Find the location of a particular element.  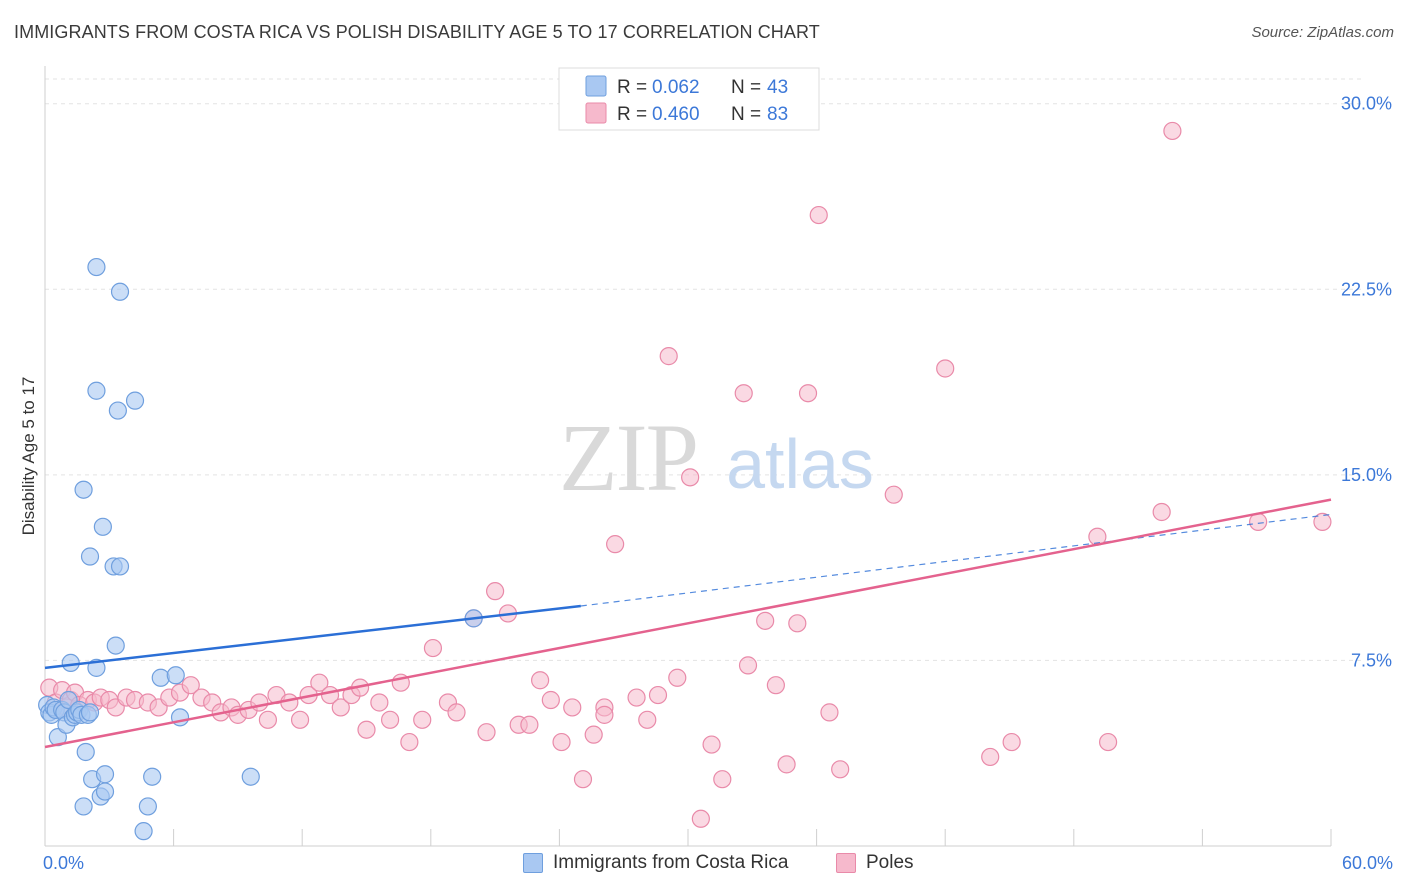

y-tick-label: 15.0% is located at coordinates (1366, 475).